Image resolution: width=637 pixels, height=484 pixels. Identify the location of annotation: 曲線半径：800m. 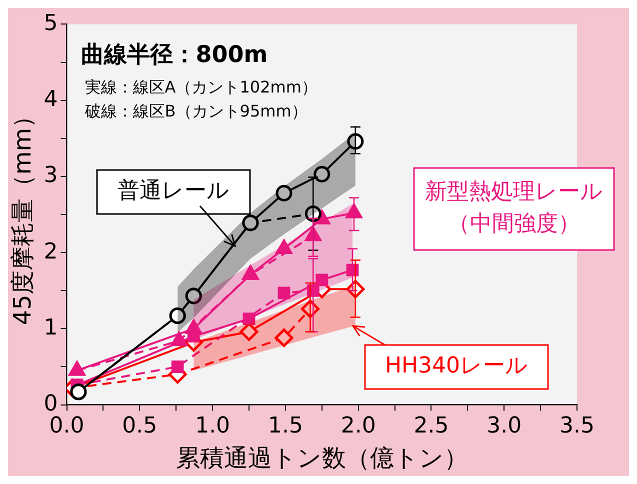
(174, 55).